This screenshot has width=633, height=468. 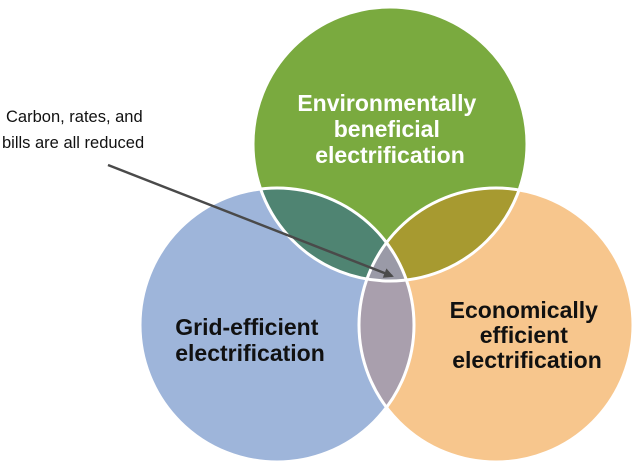 I want to click on economic-label-line-1: Economically, so click(x=524, y=310).